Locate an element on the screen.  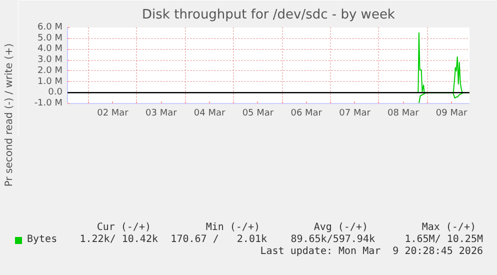
x-tick-label: 04 Mar is located at coordinates (210, 113).